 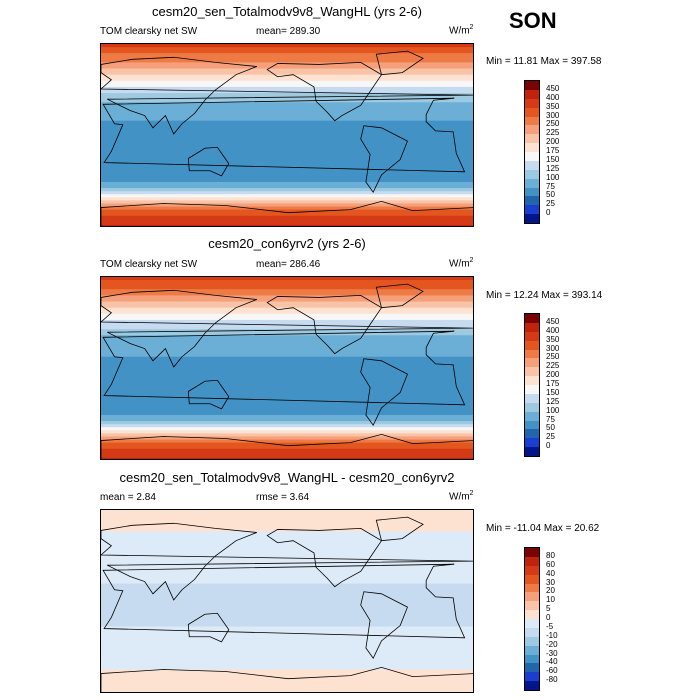 What do you see at coordinates (550, 419) in the screenshot?
I see `colorbar-tick-label: 75` at bounding box center [550, 419].